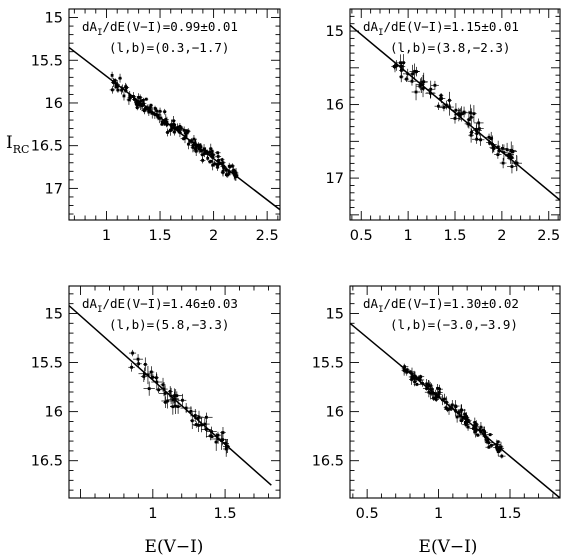 This screenshot has height=559, width=570. What do you see at coordinates (371, 303) in the screenshot?
I see `slope-symbol: dA` at bounding box center [371, 303].